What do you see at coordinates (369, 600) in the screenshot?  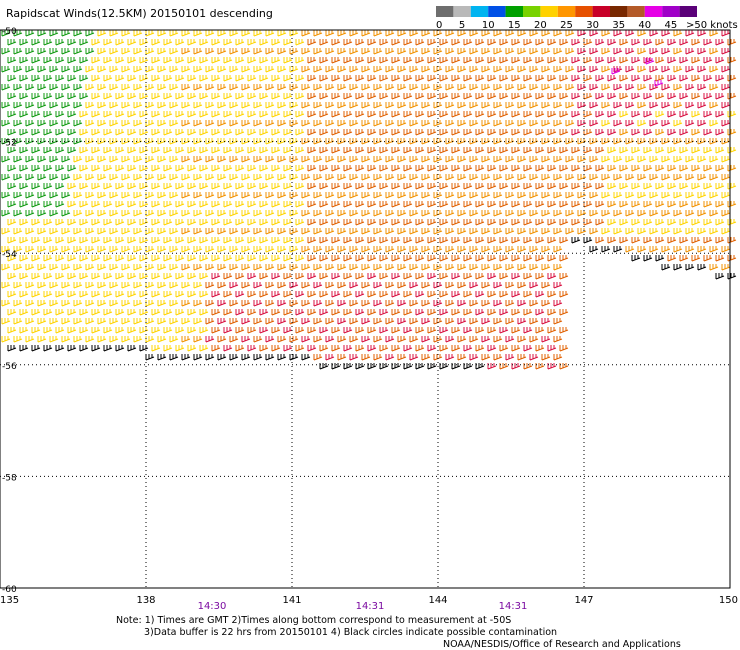 I see `longitude-labels: 135 138 141 144 147 150` at bounding box center [369, 600].